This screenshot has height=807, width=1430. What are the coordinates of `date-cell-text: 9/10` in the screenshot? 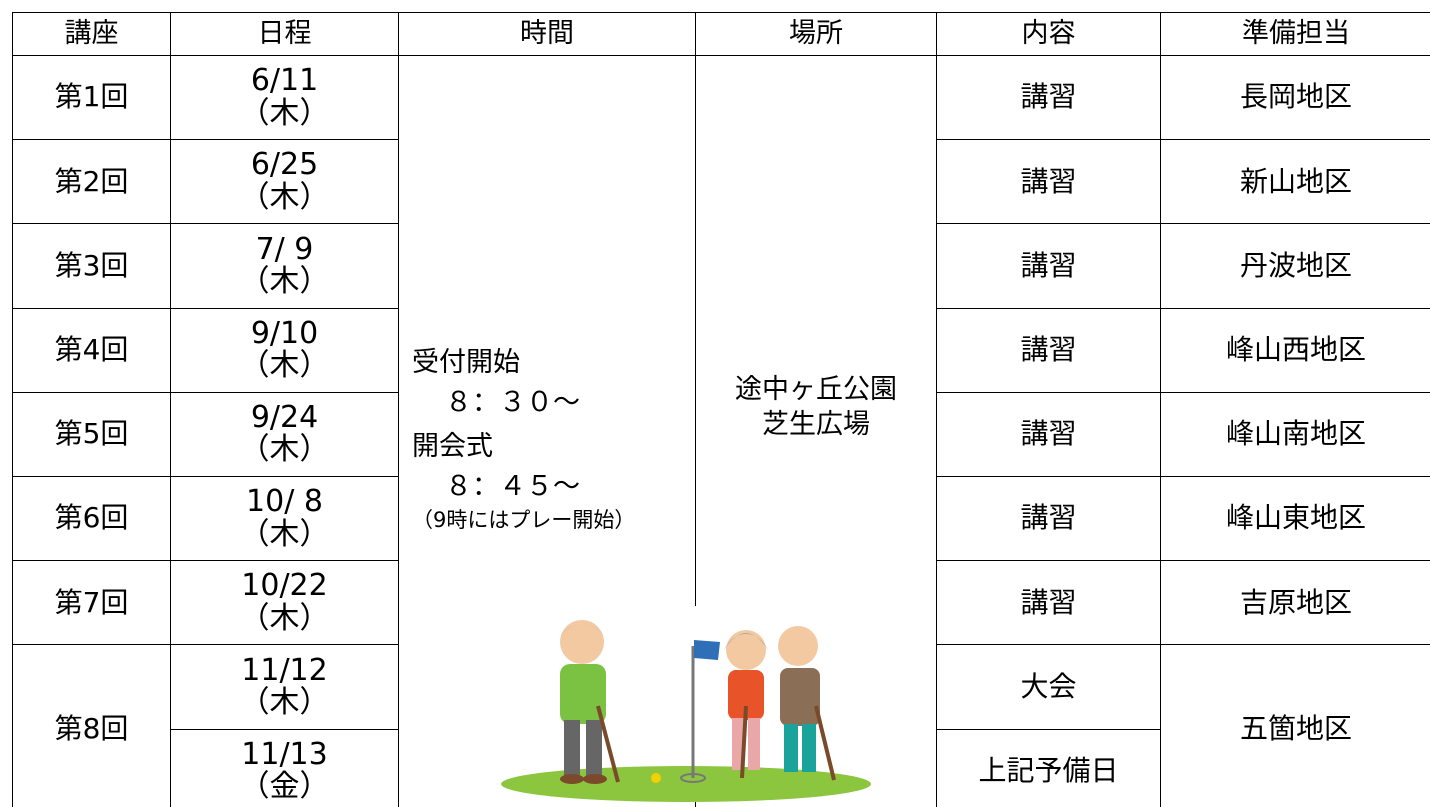 It's located at (284, 333).